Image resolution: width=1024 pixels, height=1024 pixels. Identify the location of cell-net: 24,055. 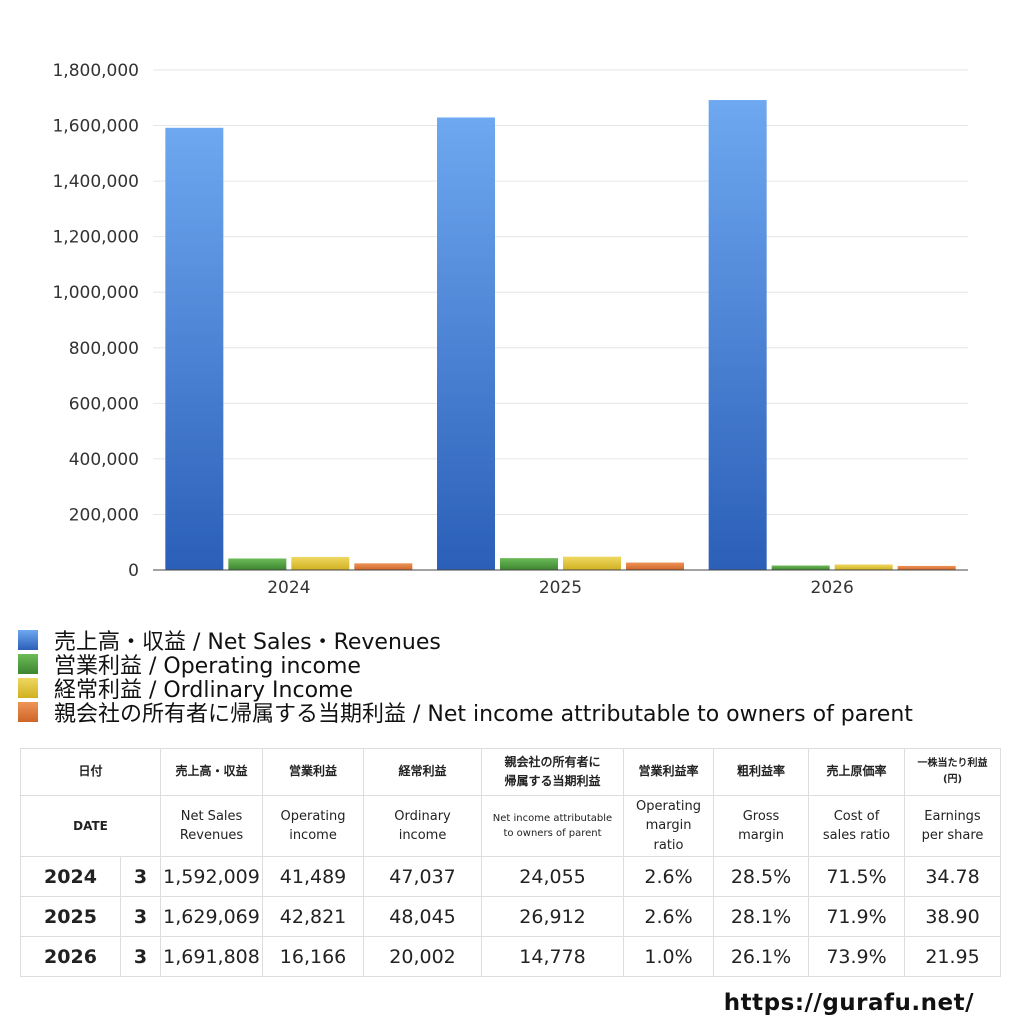
(553, 876).